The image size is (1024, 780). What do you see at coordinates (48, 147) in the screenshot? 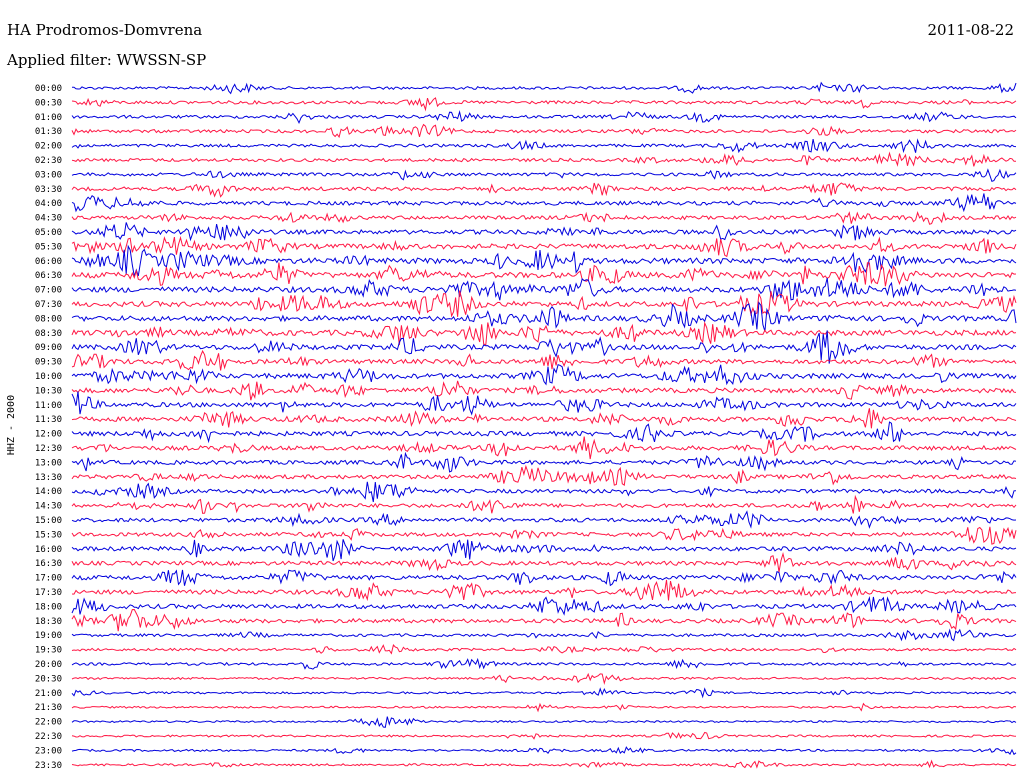
I see `time-tick-label: 02:00` at bounding box center [48, 147].